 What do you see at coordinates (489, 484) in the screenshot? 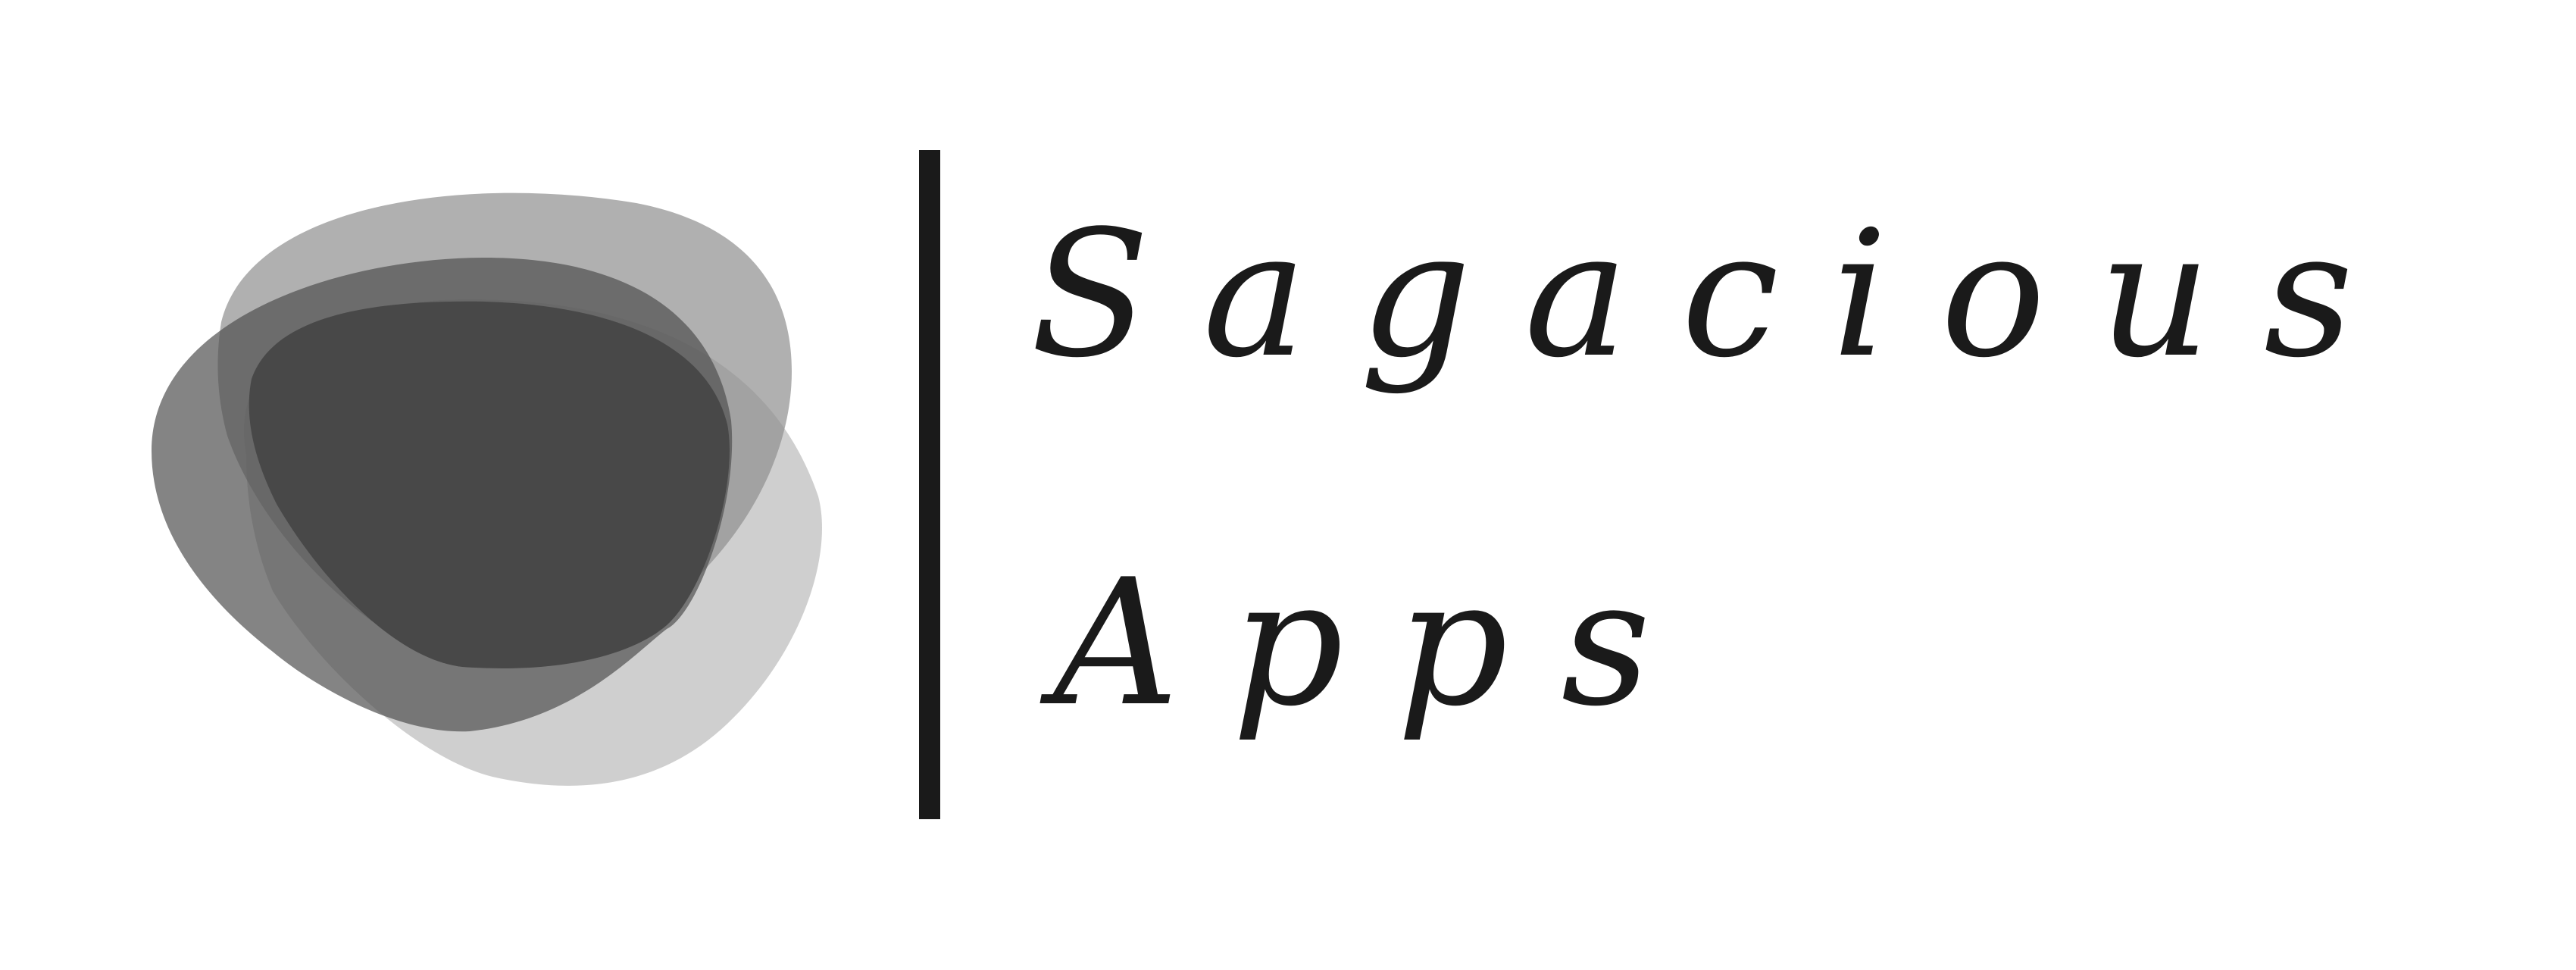
I see `blob-core` at bounding box center [489, 484].